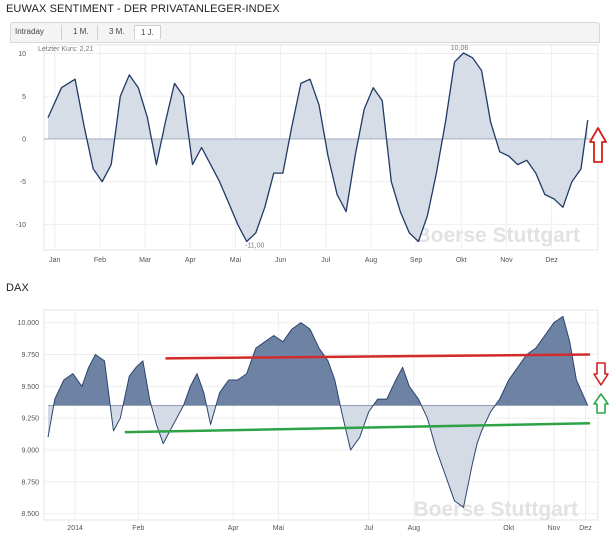 The height and width of the screenshot is (537, 612). Describe the element at coordinates (147, 32) in the screenshot. I see `tab-1j: 1 J.` at that location.